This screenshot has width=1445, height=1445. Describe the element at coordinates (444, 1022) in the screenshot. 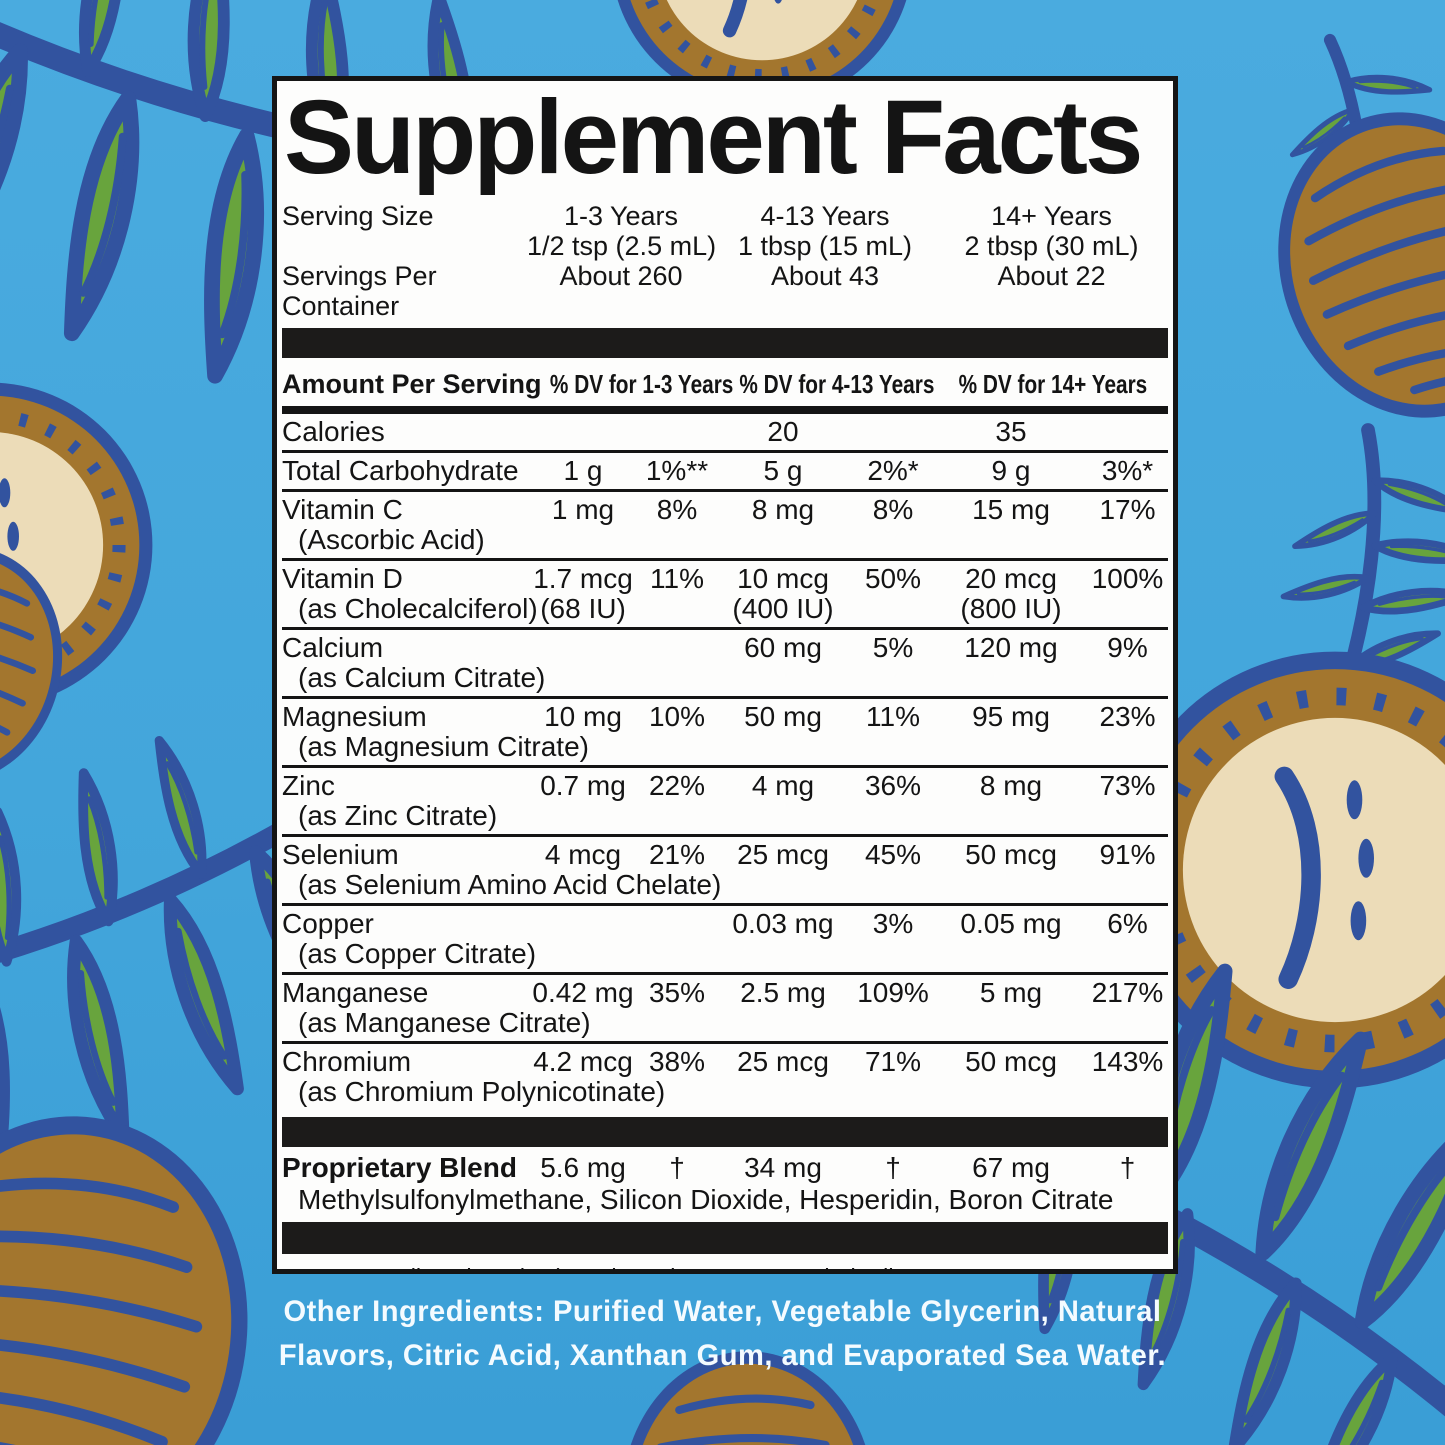

I see `nutrient-subname: (as Manganese Citrate)` at that location.